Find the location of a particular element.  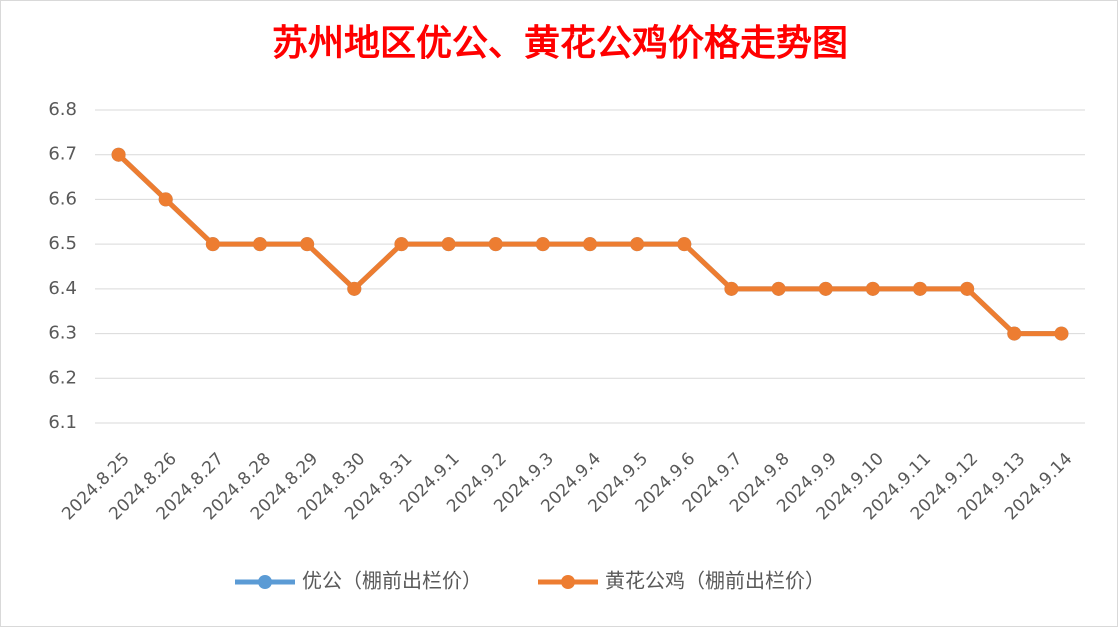

y-tick-label: 6.1 is located at coordinates (62, 422).